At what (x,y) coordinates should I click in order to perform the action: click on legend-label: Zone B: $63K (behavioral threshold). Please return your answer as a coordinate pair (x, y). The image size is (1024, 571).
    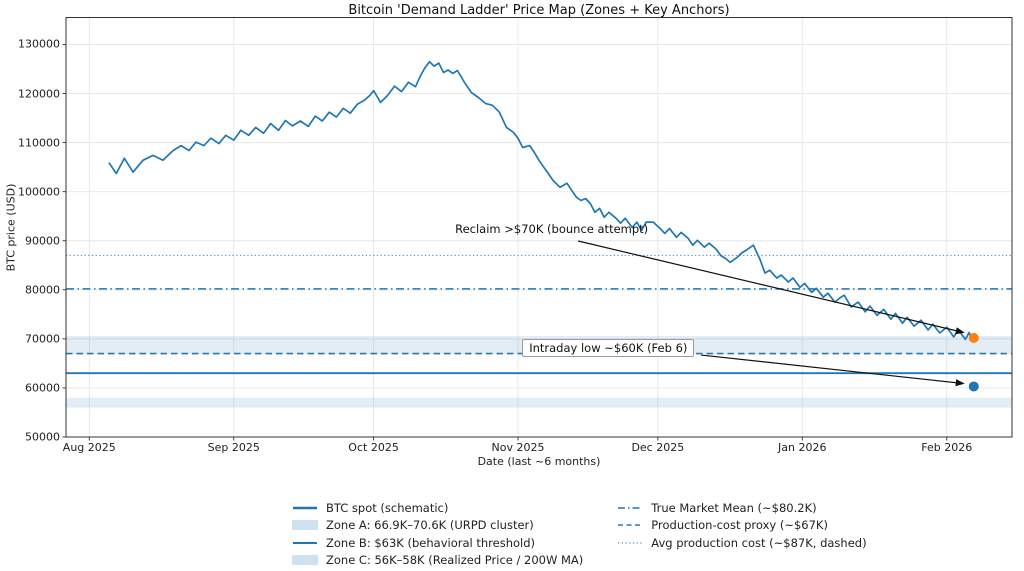
    Looking at the image, I should click on (431, 542).